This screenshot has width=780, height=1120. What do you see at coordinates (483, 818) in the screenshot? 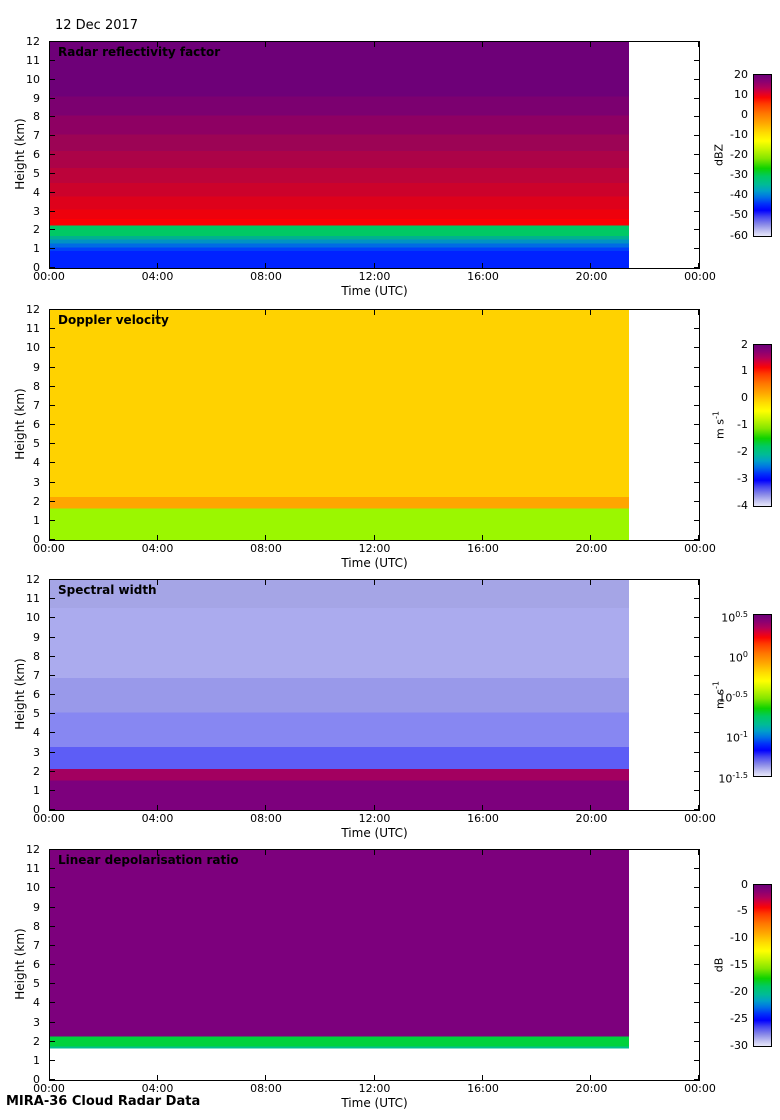
I see `x-tick-label: 16:00` at bounding box center [483, 818].